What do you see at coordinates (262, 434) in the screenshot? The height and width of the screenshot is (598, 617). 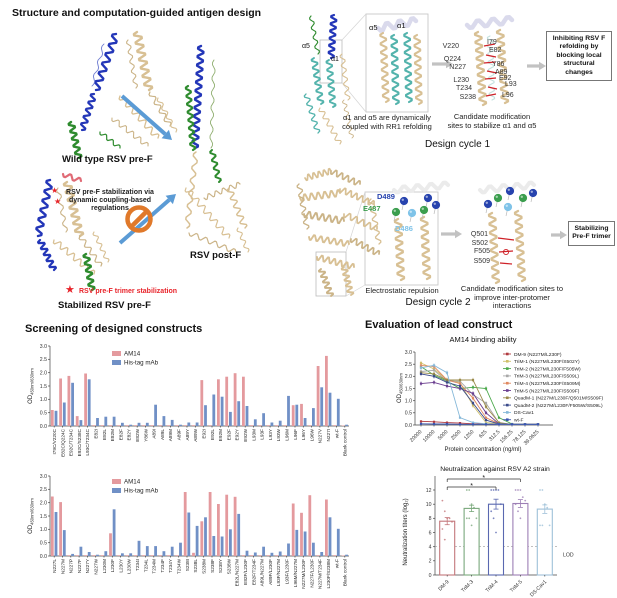 I see `svg-text: L93F` at bounding box center [262, 434].